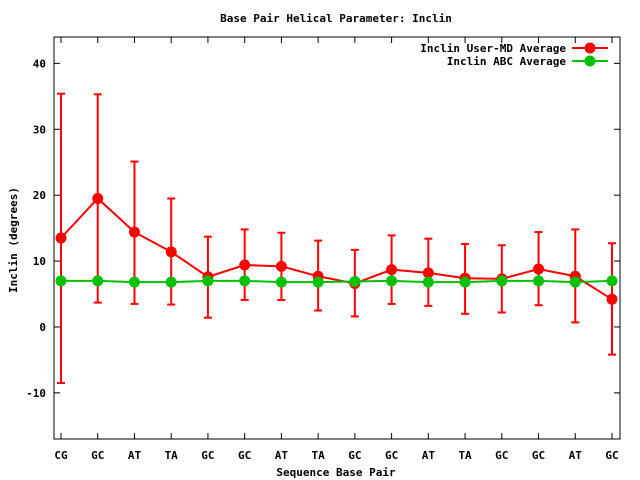 This screenshot has height=480, width=640. I want to click on y-tick-label: 0, so click(42, 327).